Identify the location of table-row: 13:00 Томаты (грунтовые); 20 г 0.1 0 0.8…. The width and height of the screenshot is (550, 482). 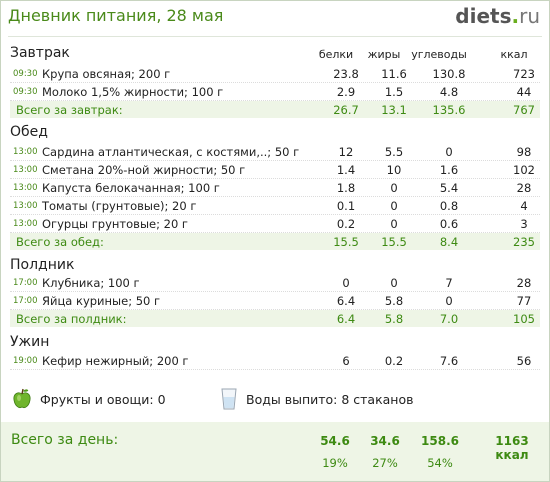
(275, 206).